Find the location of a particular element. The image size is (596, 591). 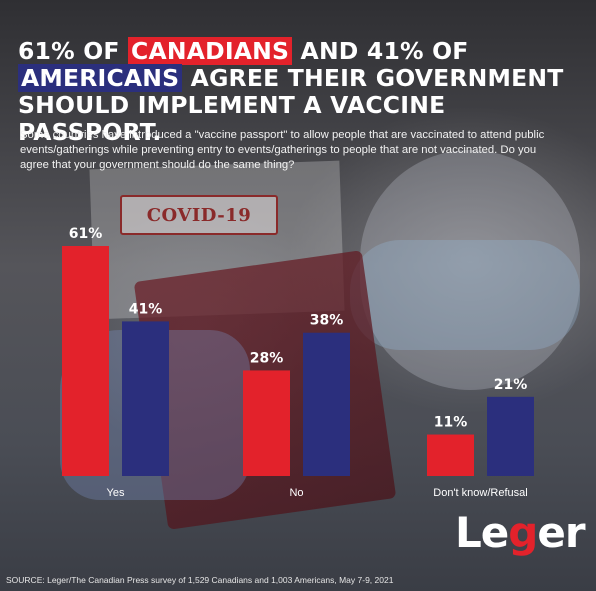

data-label-americans-1: 38% is located at coordinates (327, 321).